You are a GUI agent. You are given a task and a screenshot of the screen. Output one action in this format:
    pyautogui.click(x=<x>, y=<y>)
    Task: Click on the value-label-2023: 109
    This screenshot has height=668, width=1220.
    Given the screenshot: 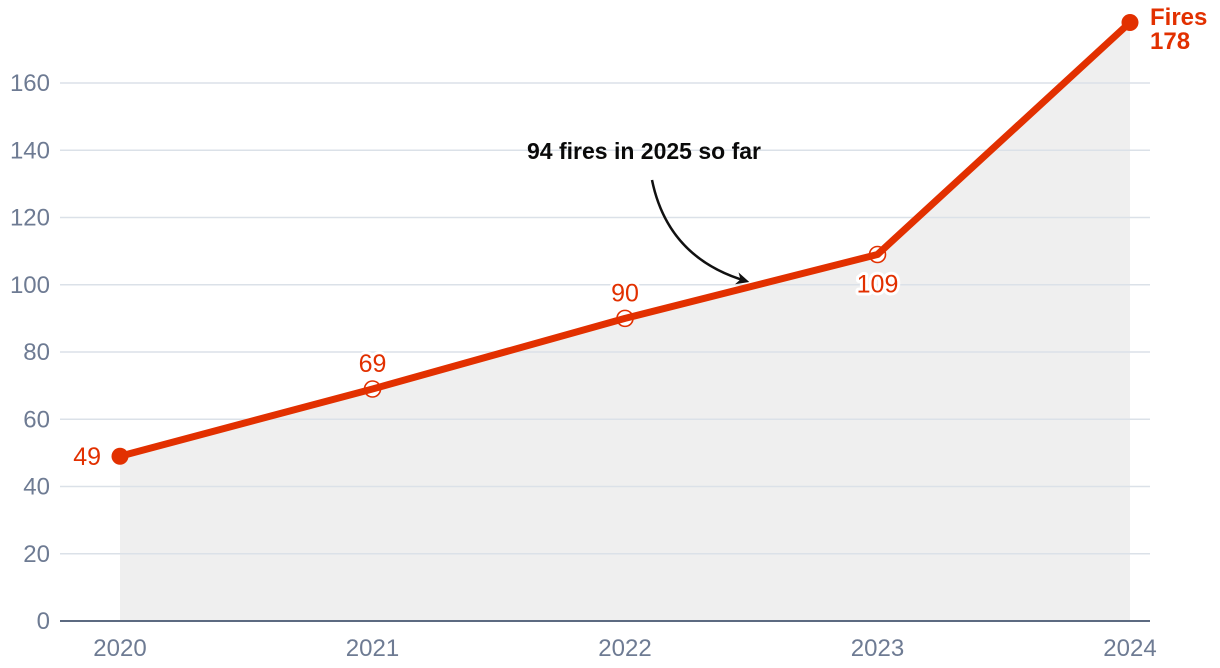 What is the action you would take?
    pyautogui.click(x=878, y=284)
    